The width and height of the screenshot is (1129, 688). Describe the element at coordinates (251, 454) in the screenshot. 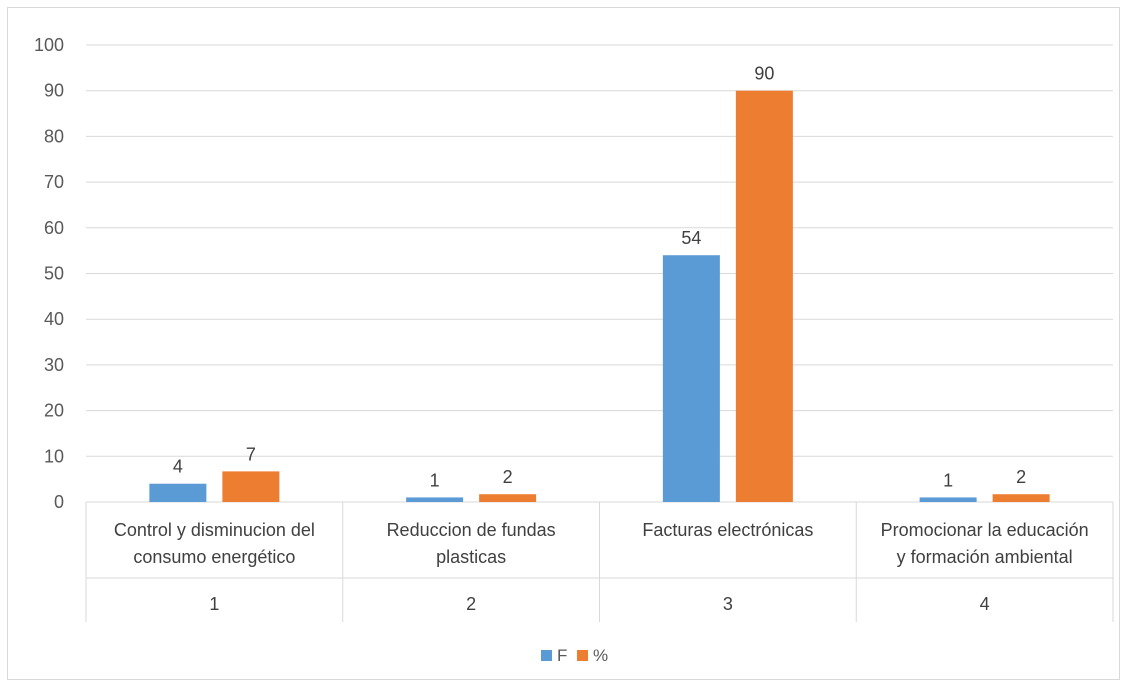

I see `data-label: 7` at that location.